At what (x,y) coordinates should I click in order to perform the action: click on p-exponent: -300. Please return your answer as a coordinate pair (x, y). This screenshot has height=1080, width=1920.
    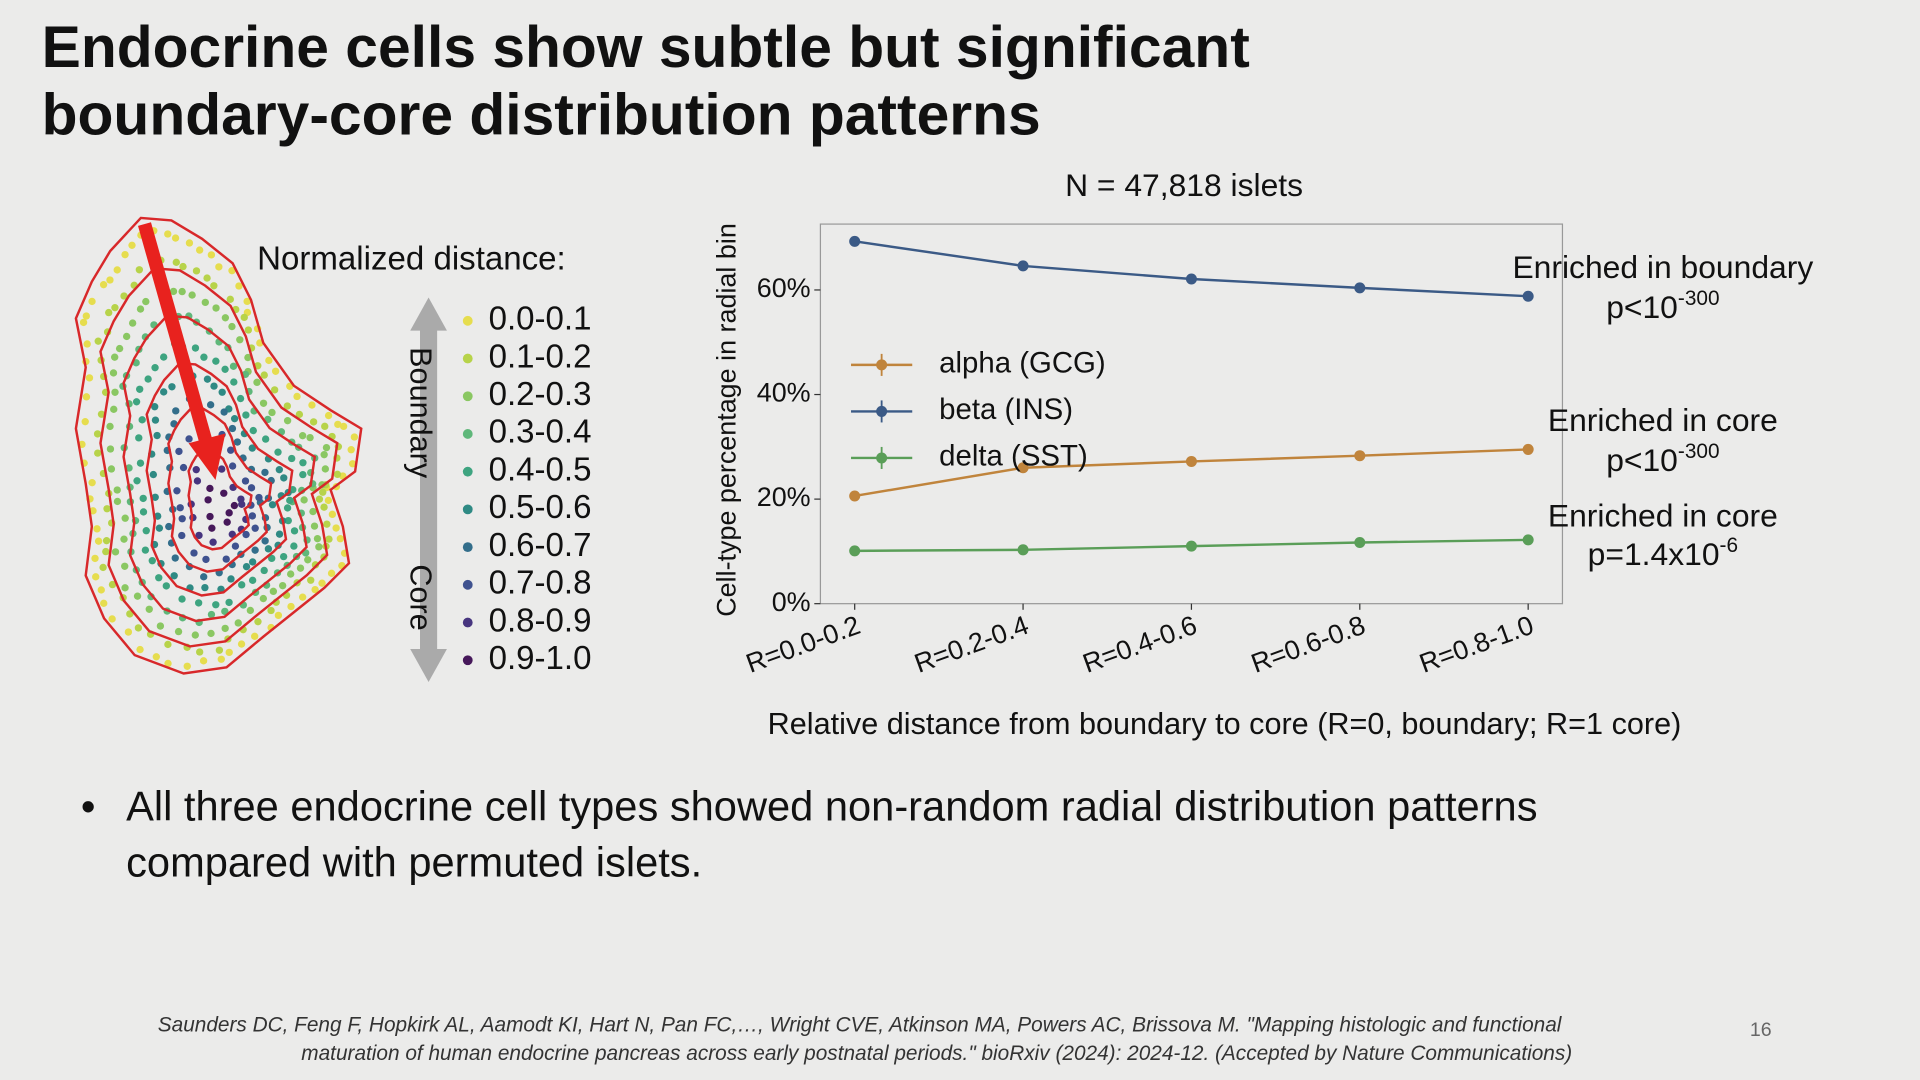
    Looking at the image, I should click on (1699, 450).